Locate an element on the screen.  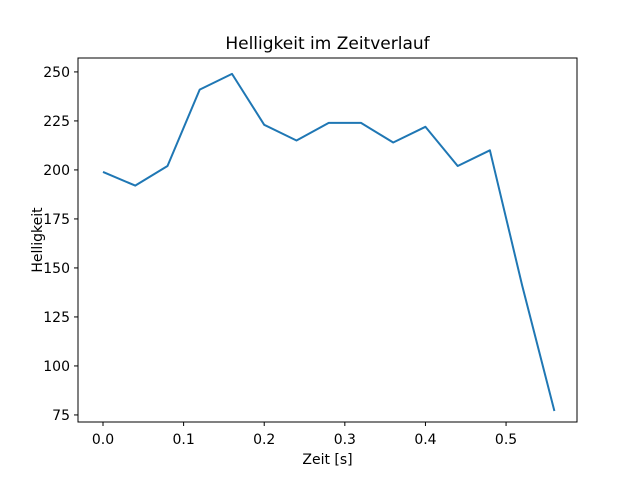
x-tick-label: 0.5 is located at coordinates (506, 440).